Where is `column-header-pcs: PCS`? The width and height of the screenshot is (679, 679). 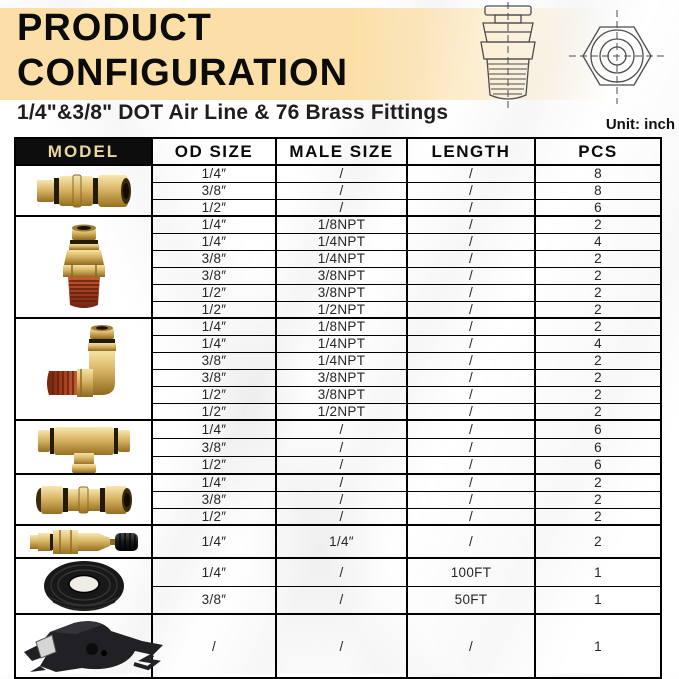
column-header-pcs: PCS is located at coordinates (598, 151).